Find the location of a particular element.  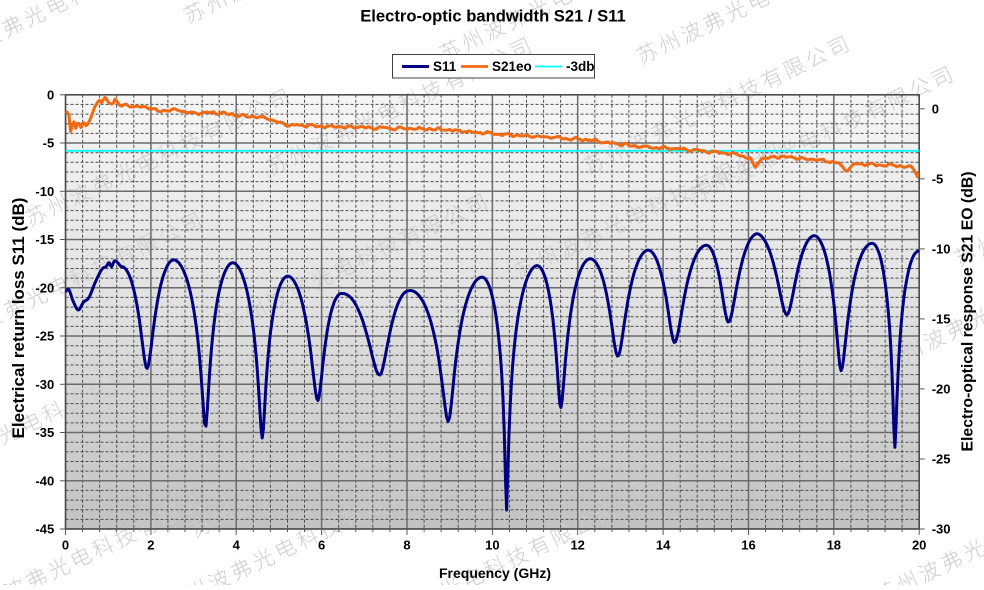

svg-text: -45 is located at coordinates (44, 529).